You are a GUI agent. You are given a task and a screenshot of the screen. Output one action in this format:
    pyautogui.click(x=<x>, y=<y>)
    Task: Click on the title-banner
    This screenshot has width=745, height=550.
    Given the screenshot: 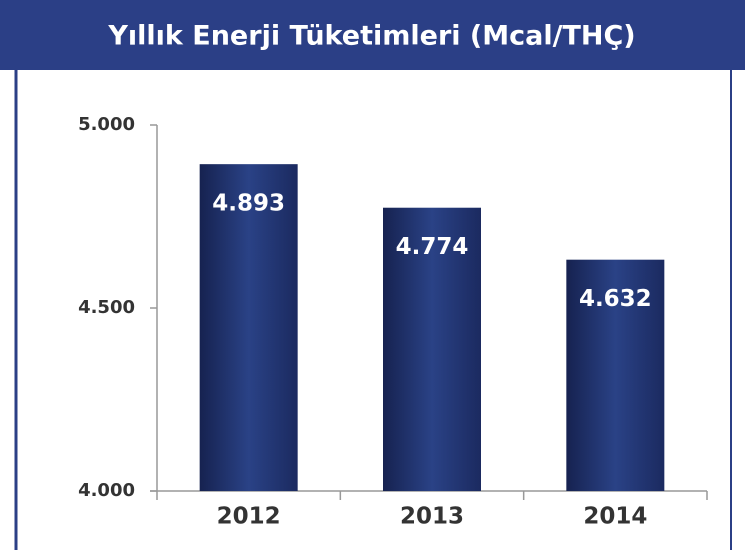 What is the action you would take?
    pyautogui.click(x=372, y=35)
    